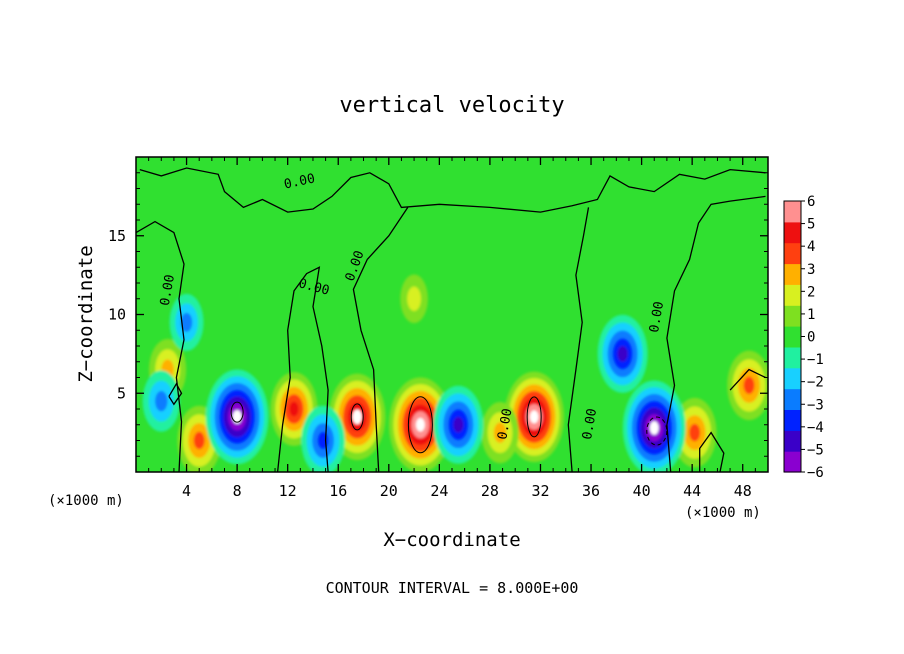 The image size is (904, 654). I want to click on x-tick-label: 24, so click(439, 491).